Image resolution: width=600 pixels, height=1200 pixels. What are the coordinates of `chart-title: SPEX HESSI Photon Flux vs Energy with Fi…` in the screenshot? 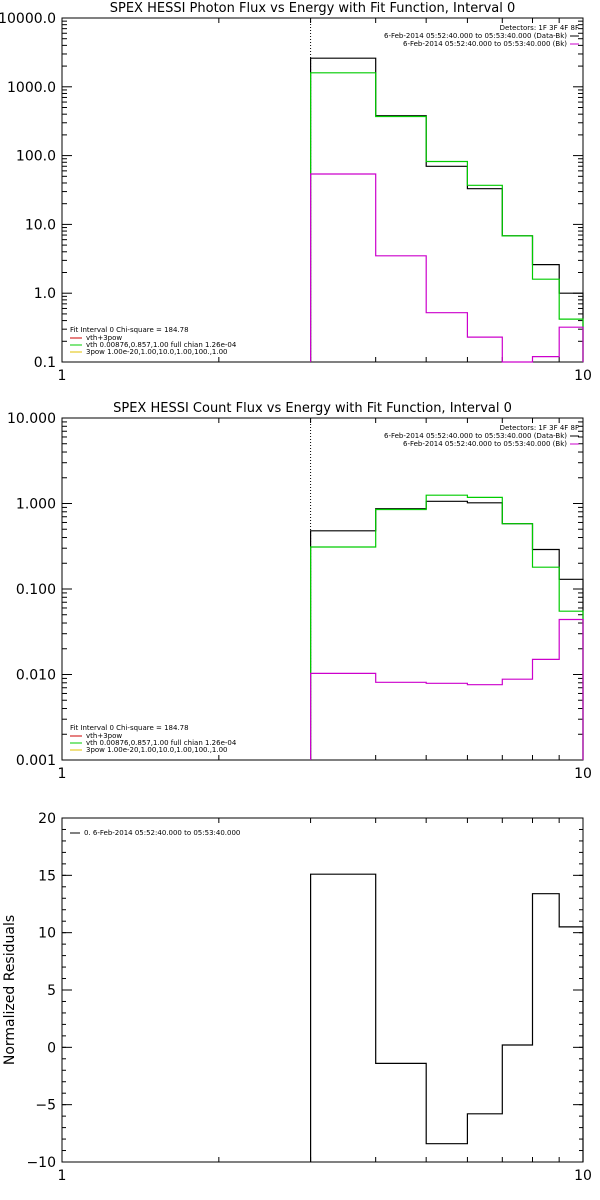 It's located at (313, 8).